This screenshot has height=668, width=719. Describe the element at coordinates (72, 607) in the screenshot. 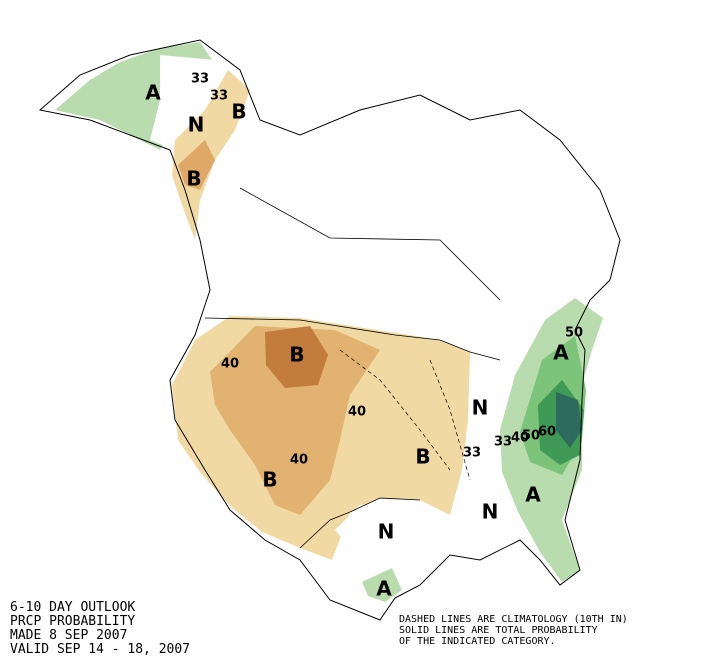

I see `header-line: 6-10 DAY OUTLOOK` at that location.